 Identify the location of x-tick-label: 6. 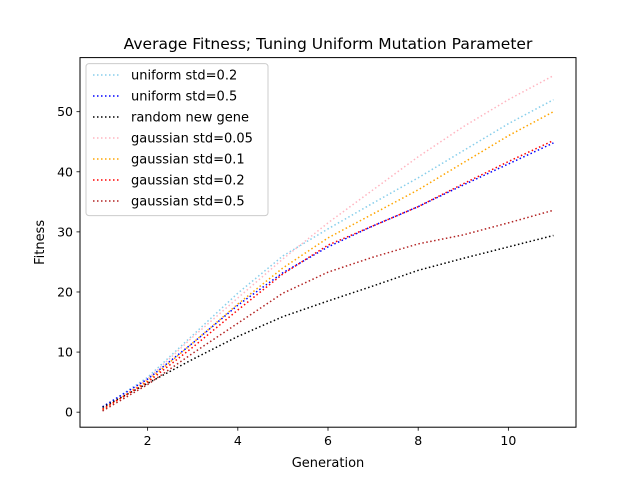
(328, 440).